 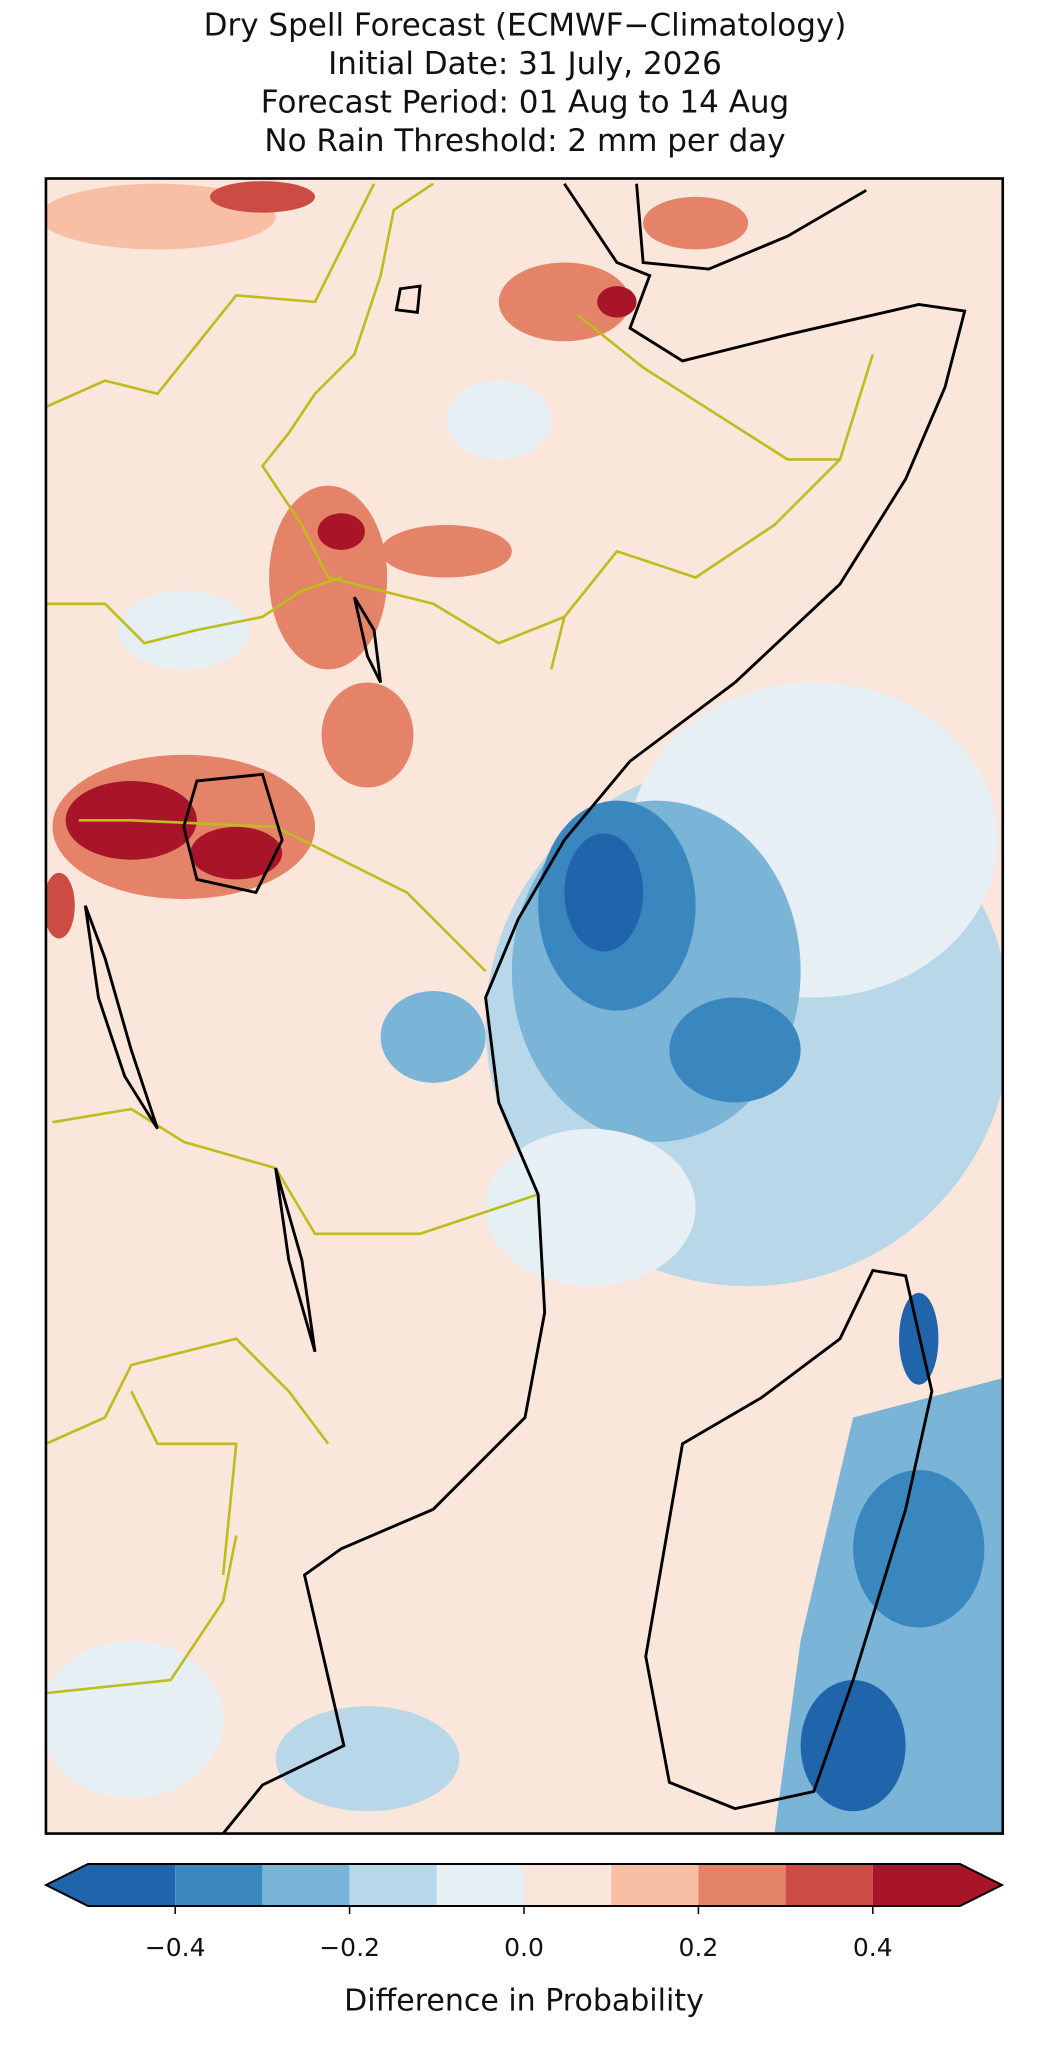 What do you see at coordinates (981, 1885) in the screenshot?
I see `colorbar-extend-high` at bounding box center [981, 1885].